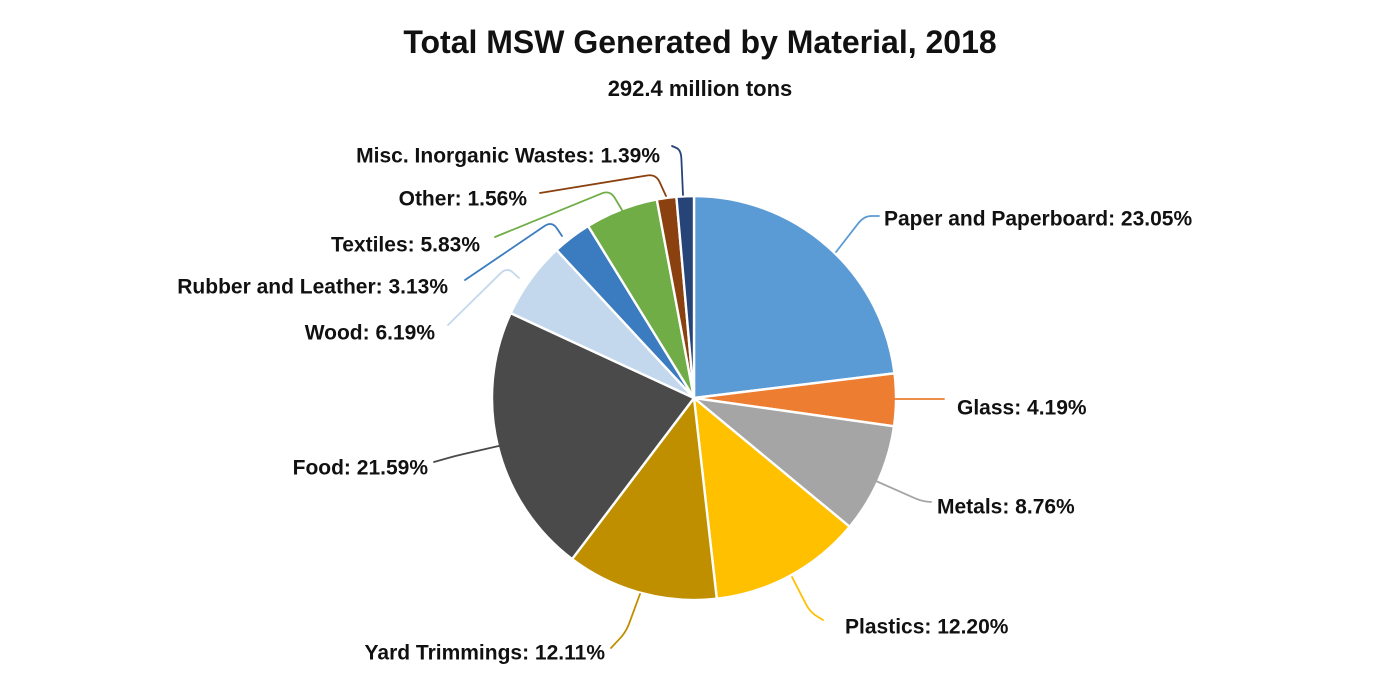 This screenshot has height=700, width=1400. I want to click on slice-label-glass: Glass: 4.19%, so click(1022, 408).